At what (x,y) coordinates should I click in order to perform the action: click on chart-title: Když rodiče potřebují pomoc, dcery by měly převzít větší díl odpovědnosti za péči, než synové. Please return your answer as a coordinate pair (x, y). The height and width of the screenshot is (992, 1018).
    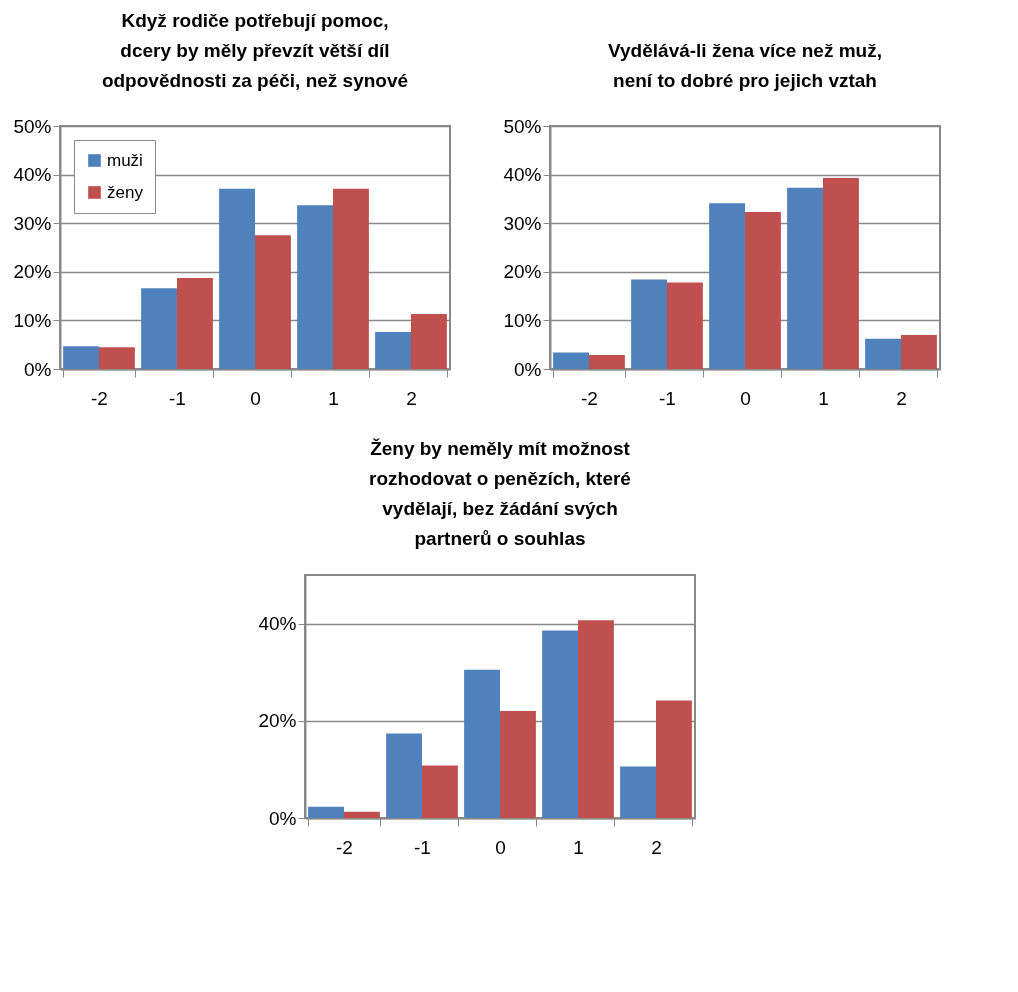
    Looking at the image, I should click on (255, 50).